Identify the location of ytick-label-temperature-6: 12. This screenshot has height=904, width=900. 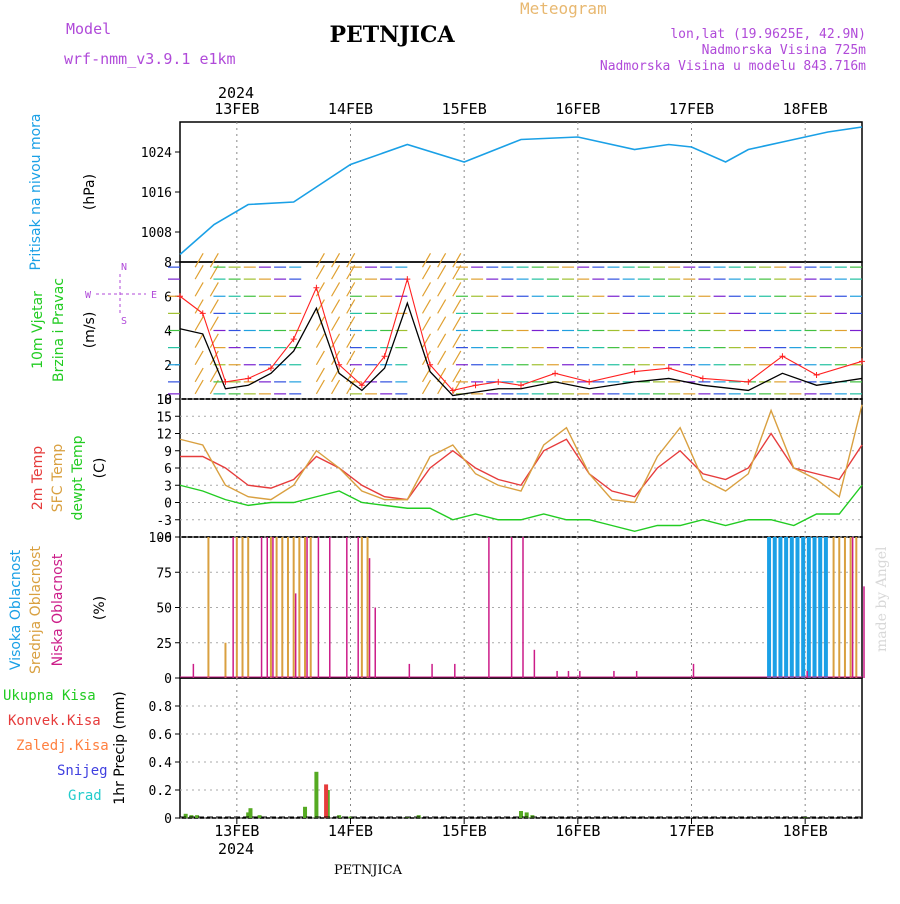
(164, 435).